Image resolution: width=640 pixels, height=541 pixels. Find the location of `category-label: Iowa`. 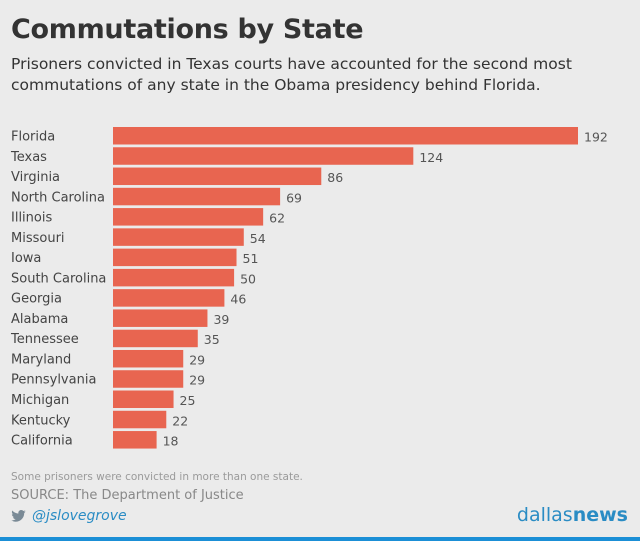

category-label: Iowa is located at coordinates (26, 258).